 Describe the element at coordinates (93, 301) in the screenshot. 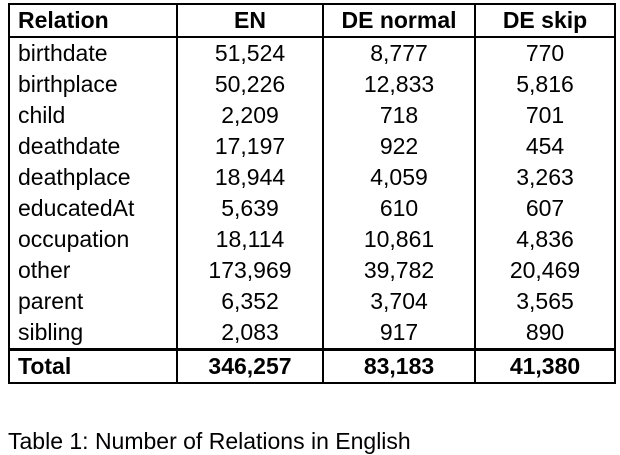

I see `relation-name: parent` at that location.